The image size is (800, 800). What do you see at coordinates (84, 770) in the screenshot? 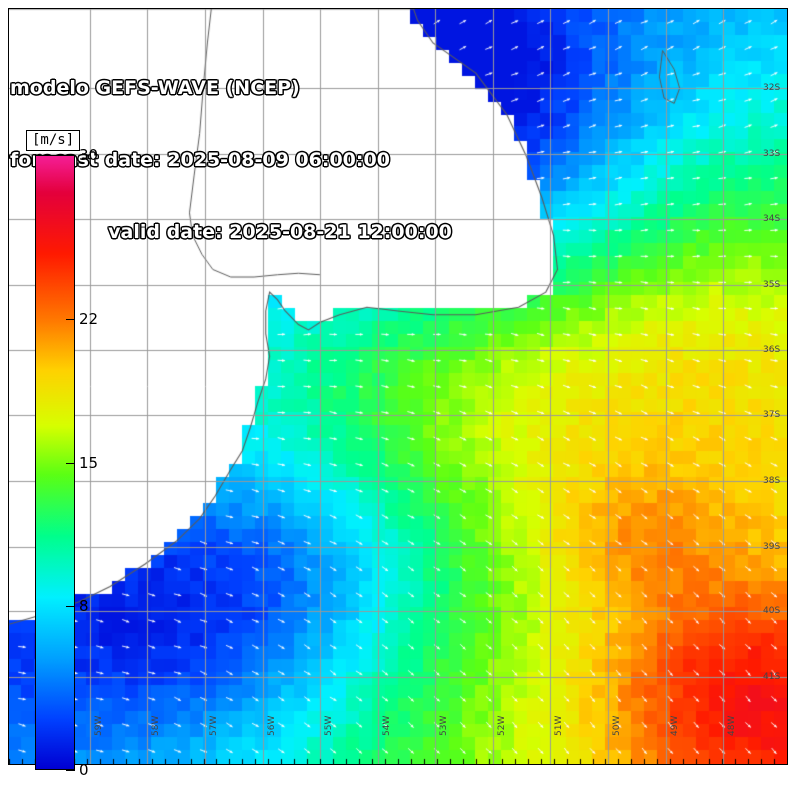
I see `colorbar-tick-label: 0` at bounding box center [84, 770].